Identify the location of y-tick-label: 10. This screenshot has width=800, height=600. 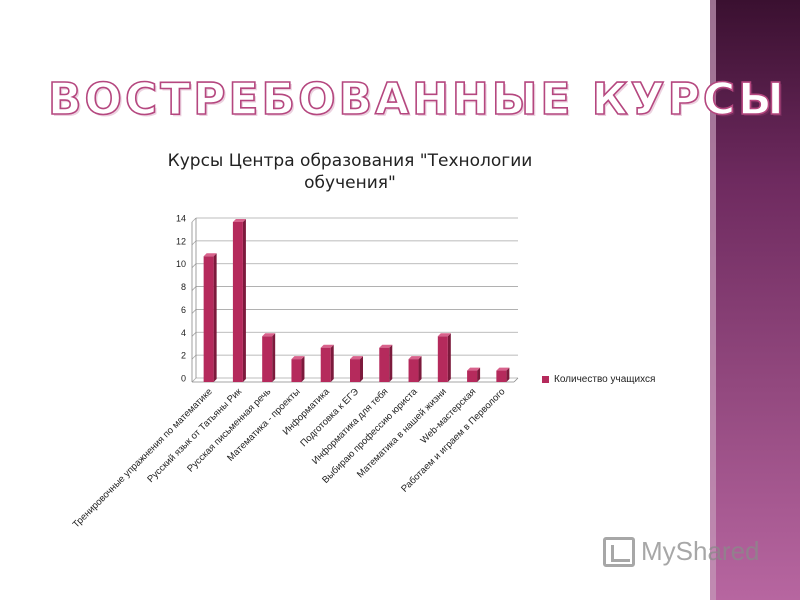
(181, 264).